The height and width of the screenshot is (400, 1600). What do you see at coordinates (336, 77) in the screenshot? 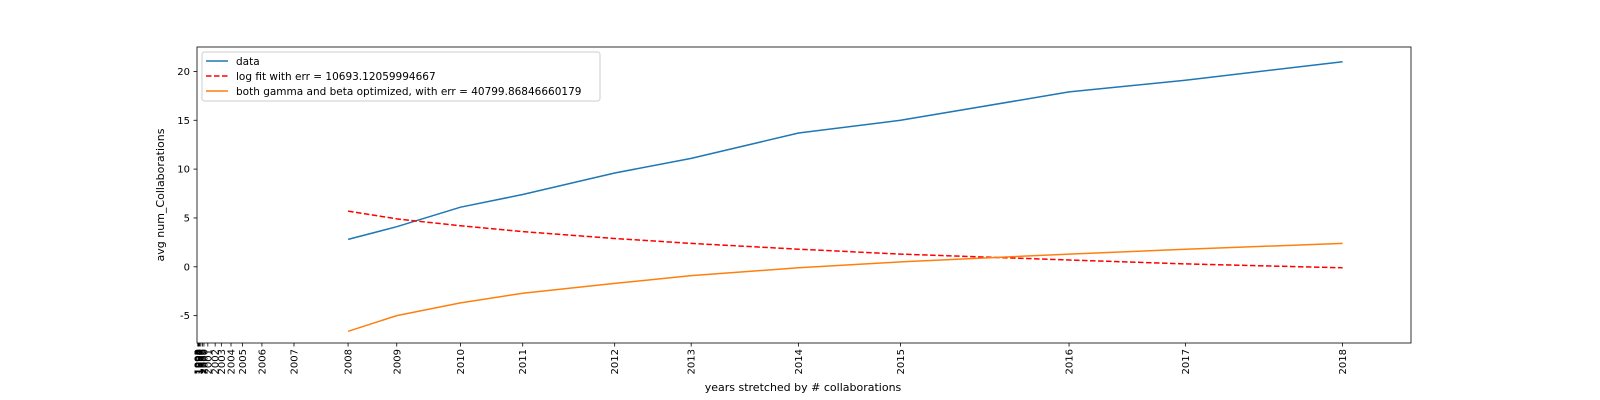
I see `legend-label-2: log fit with err = 10693.12059994667` at bounding box center [336, 77].